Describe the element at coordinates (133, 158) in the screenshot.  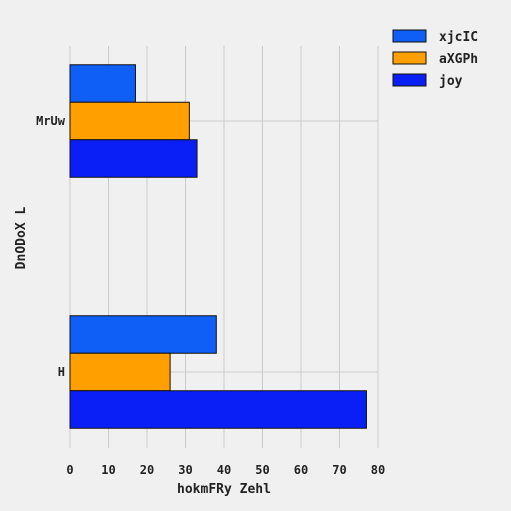
I see `bar-joy-MrUw` at that location.